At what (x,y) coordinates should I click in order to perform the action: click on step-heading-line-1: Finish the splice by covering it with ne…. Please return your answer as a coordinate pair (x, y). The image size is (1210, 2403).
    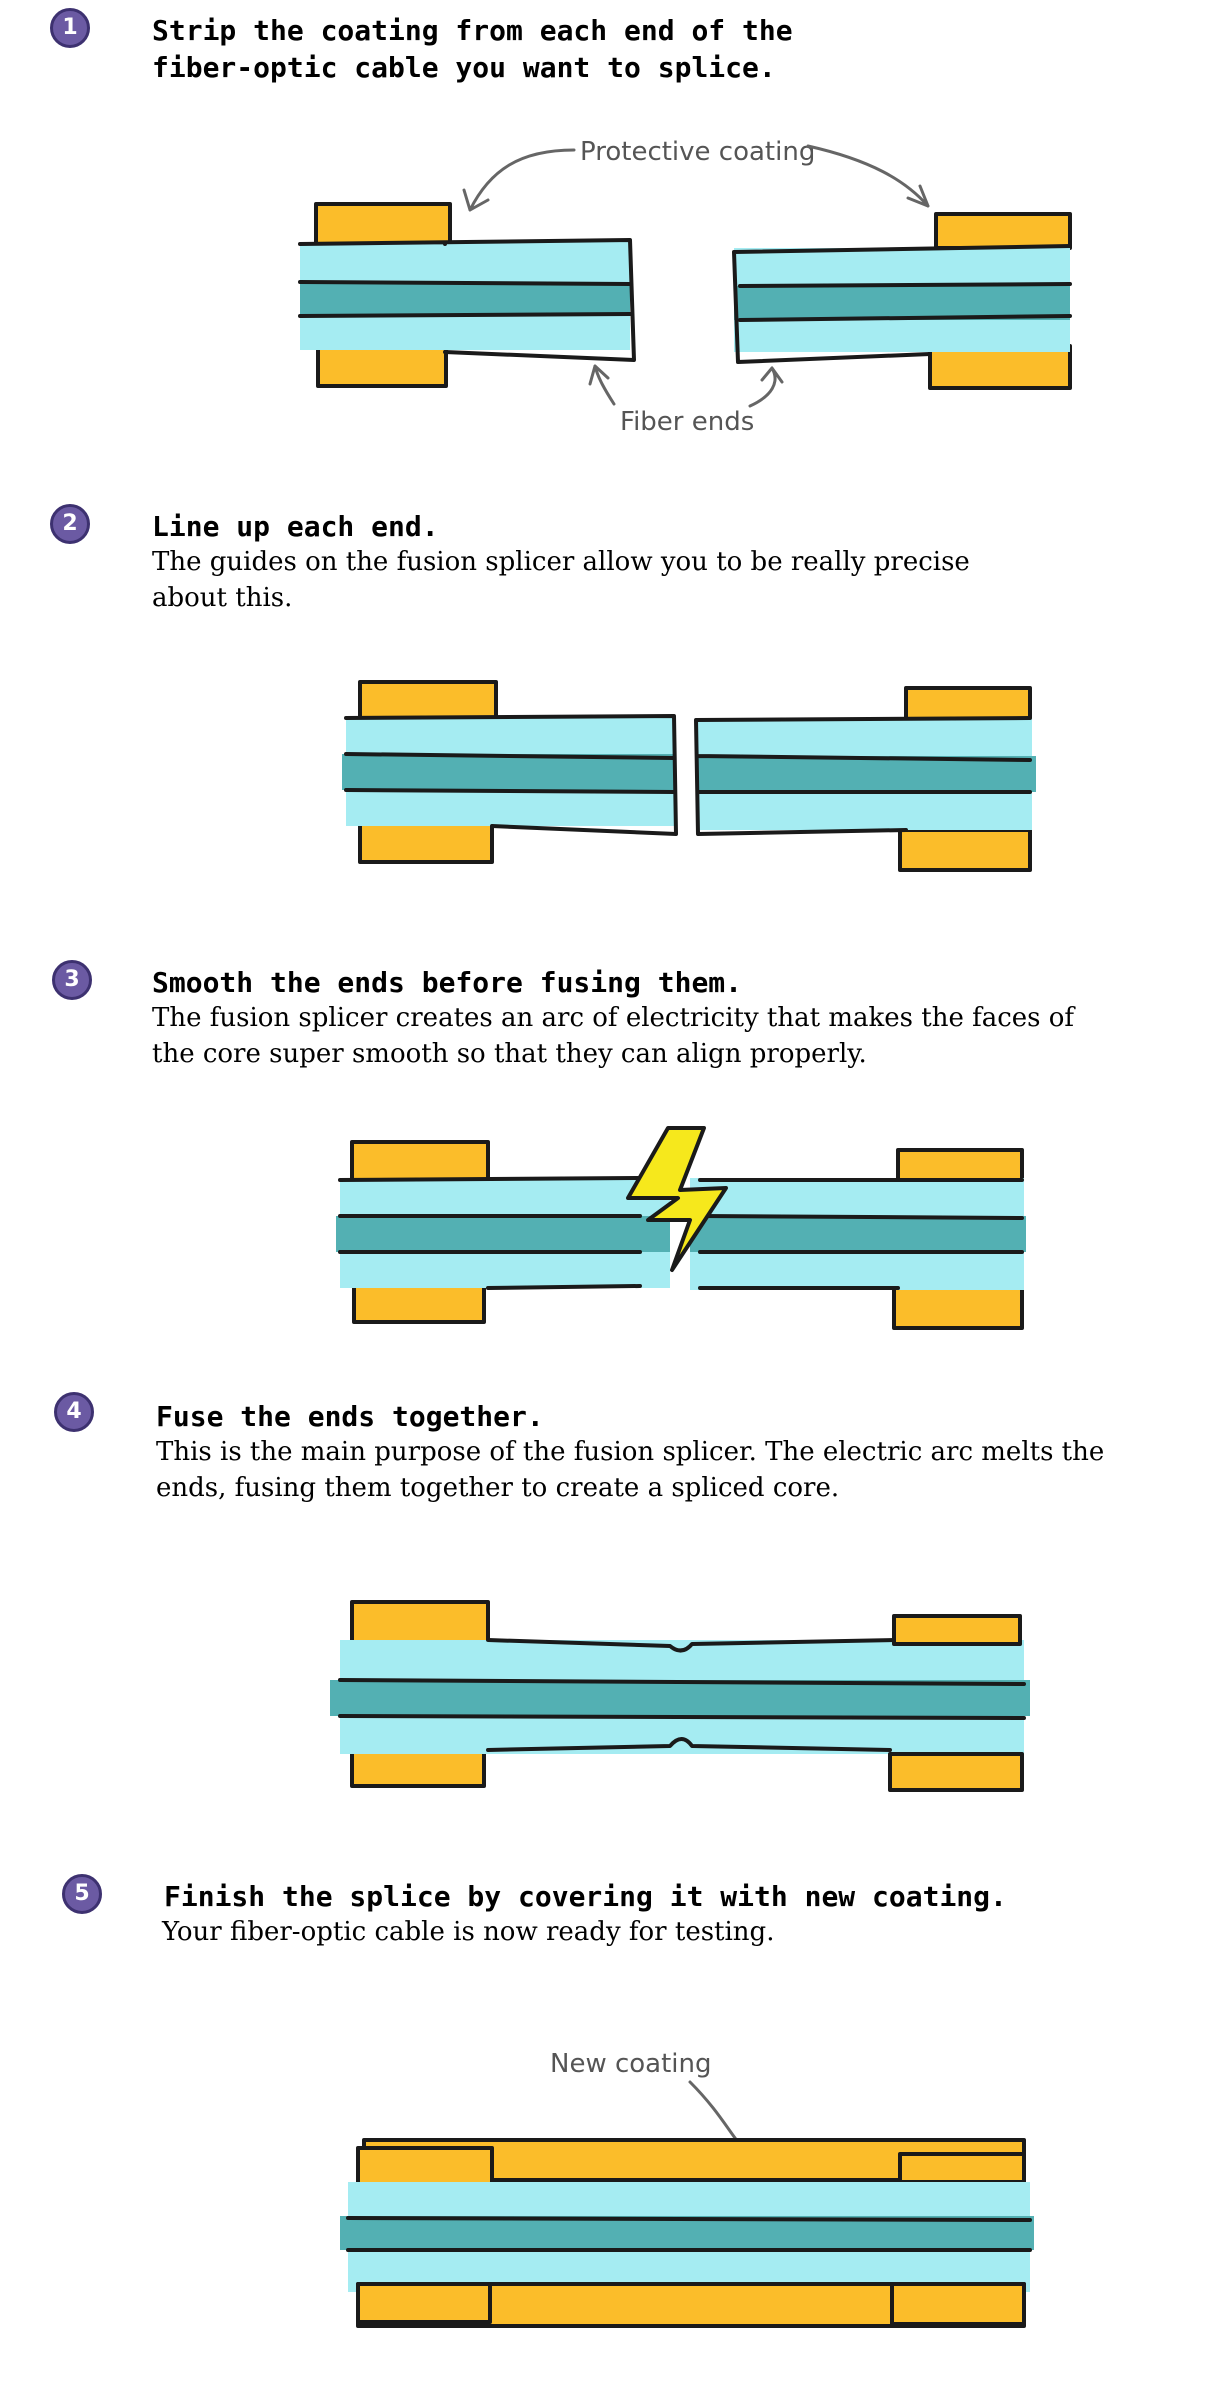
    Looking at the image, I should click on (585, 1896).